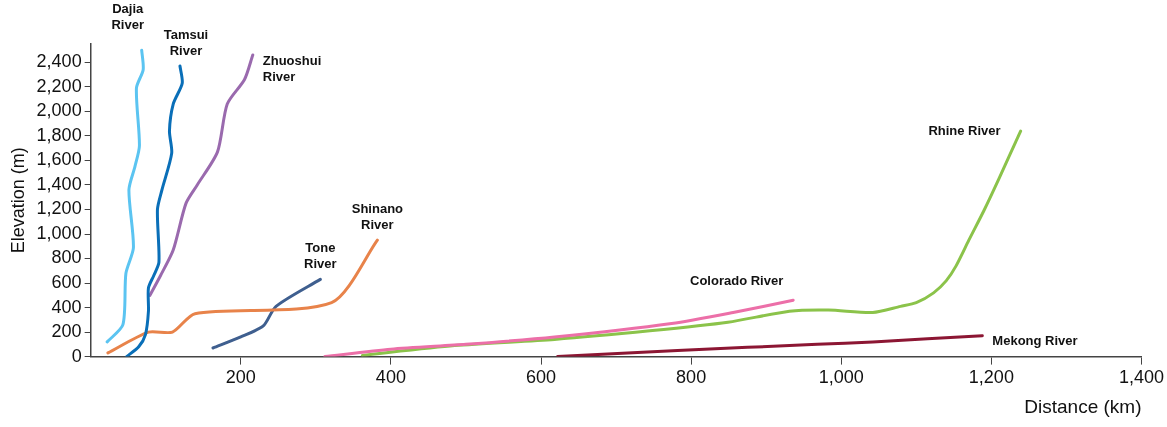  Describe the element at coordinates (841, 377) in the screenshot. I see `x-tick-label: 1,000` at that location.